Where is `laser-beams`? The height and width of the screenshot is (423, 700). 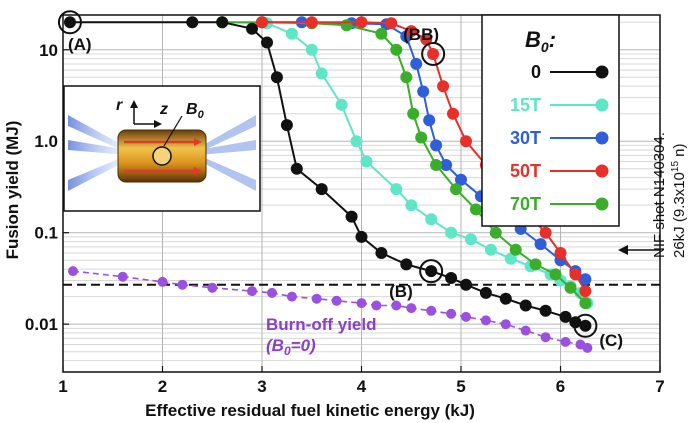
laser-beams is located at coordinates (162, 153).